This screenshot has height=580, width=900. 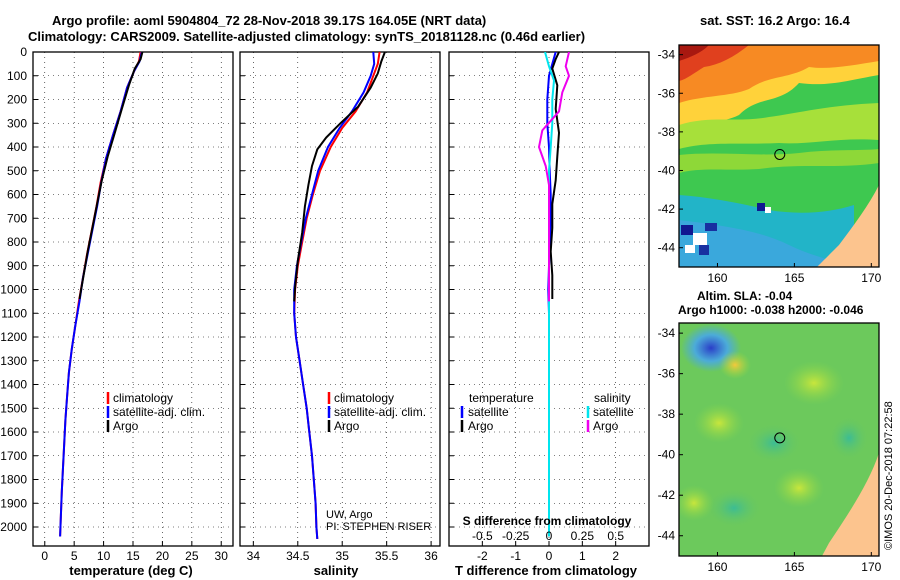 I want to click on xtick-label: 5, so click(x=74, y=556).